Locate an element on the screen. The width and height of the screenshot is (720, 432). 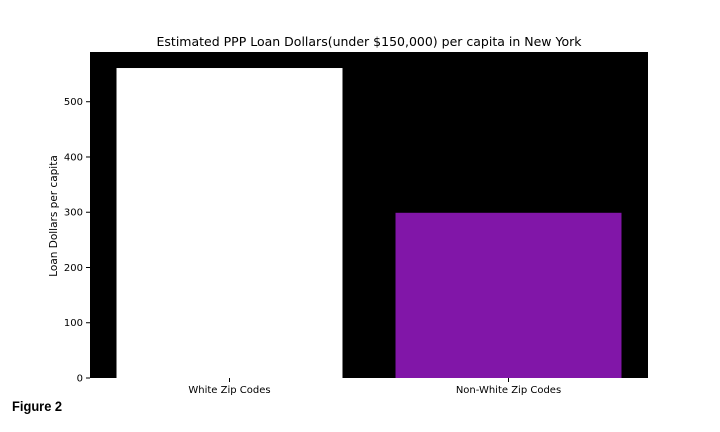
y-tick-label: 400 is located at coordinates (73, 157).